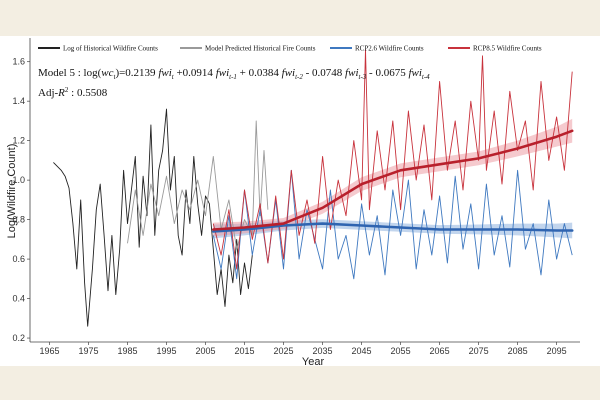  Describe the element at coordinates (260, 49) in the screenshot. I see `legend-label-model-predicted: Model Predicted Historical Fire Counts` at that location.